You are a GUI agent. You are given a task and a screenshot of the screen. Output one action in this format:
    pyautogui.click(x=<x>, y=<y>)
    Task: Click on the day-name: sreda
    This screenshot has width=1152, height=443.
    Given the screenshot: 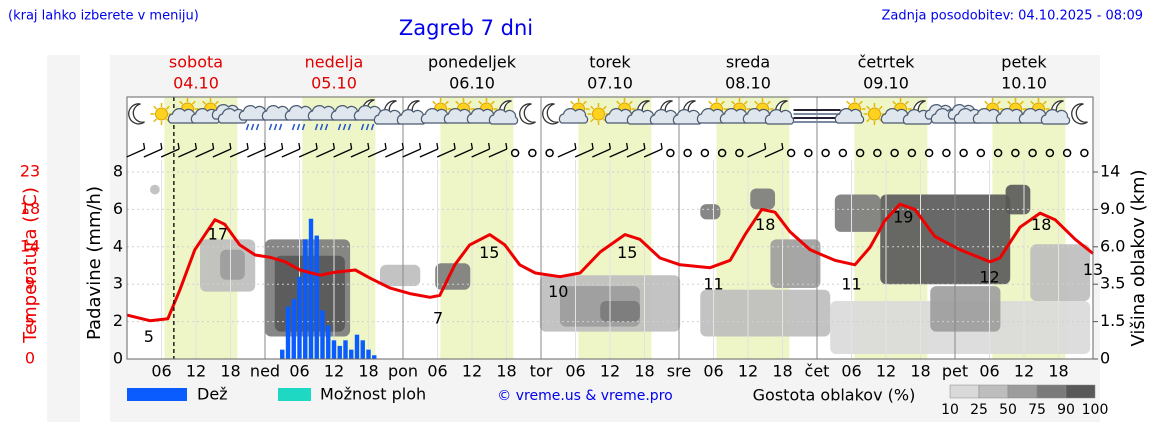 What is the action you would take?
    pyautogui.click(x=748, y=62)
    